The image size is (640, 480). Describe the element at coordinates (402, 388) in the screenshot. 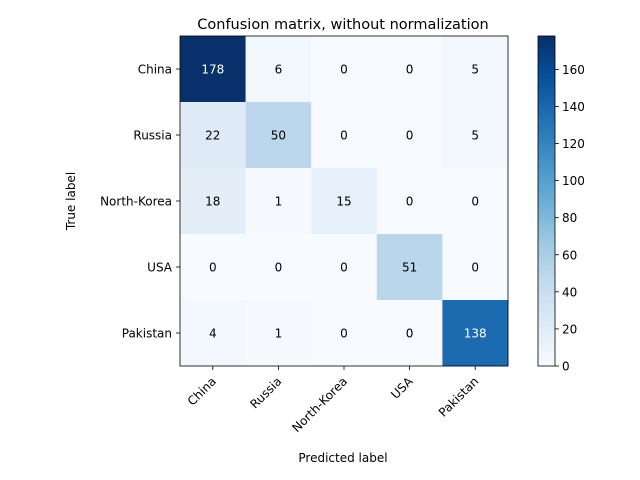

I see `x-tick-label: USA` at that location.